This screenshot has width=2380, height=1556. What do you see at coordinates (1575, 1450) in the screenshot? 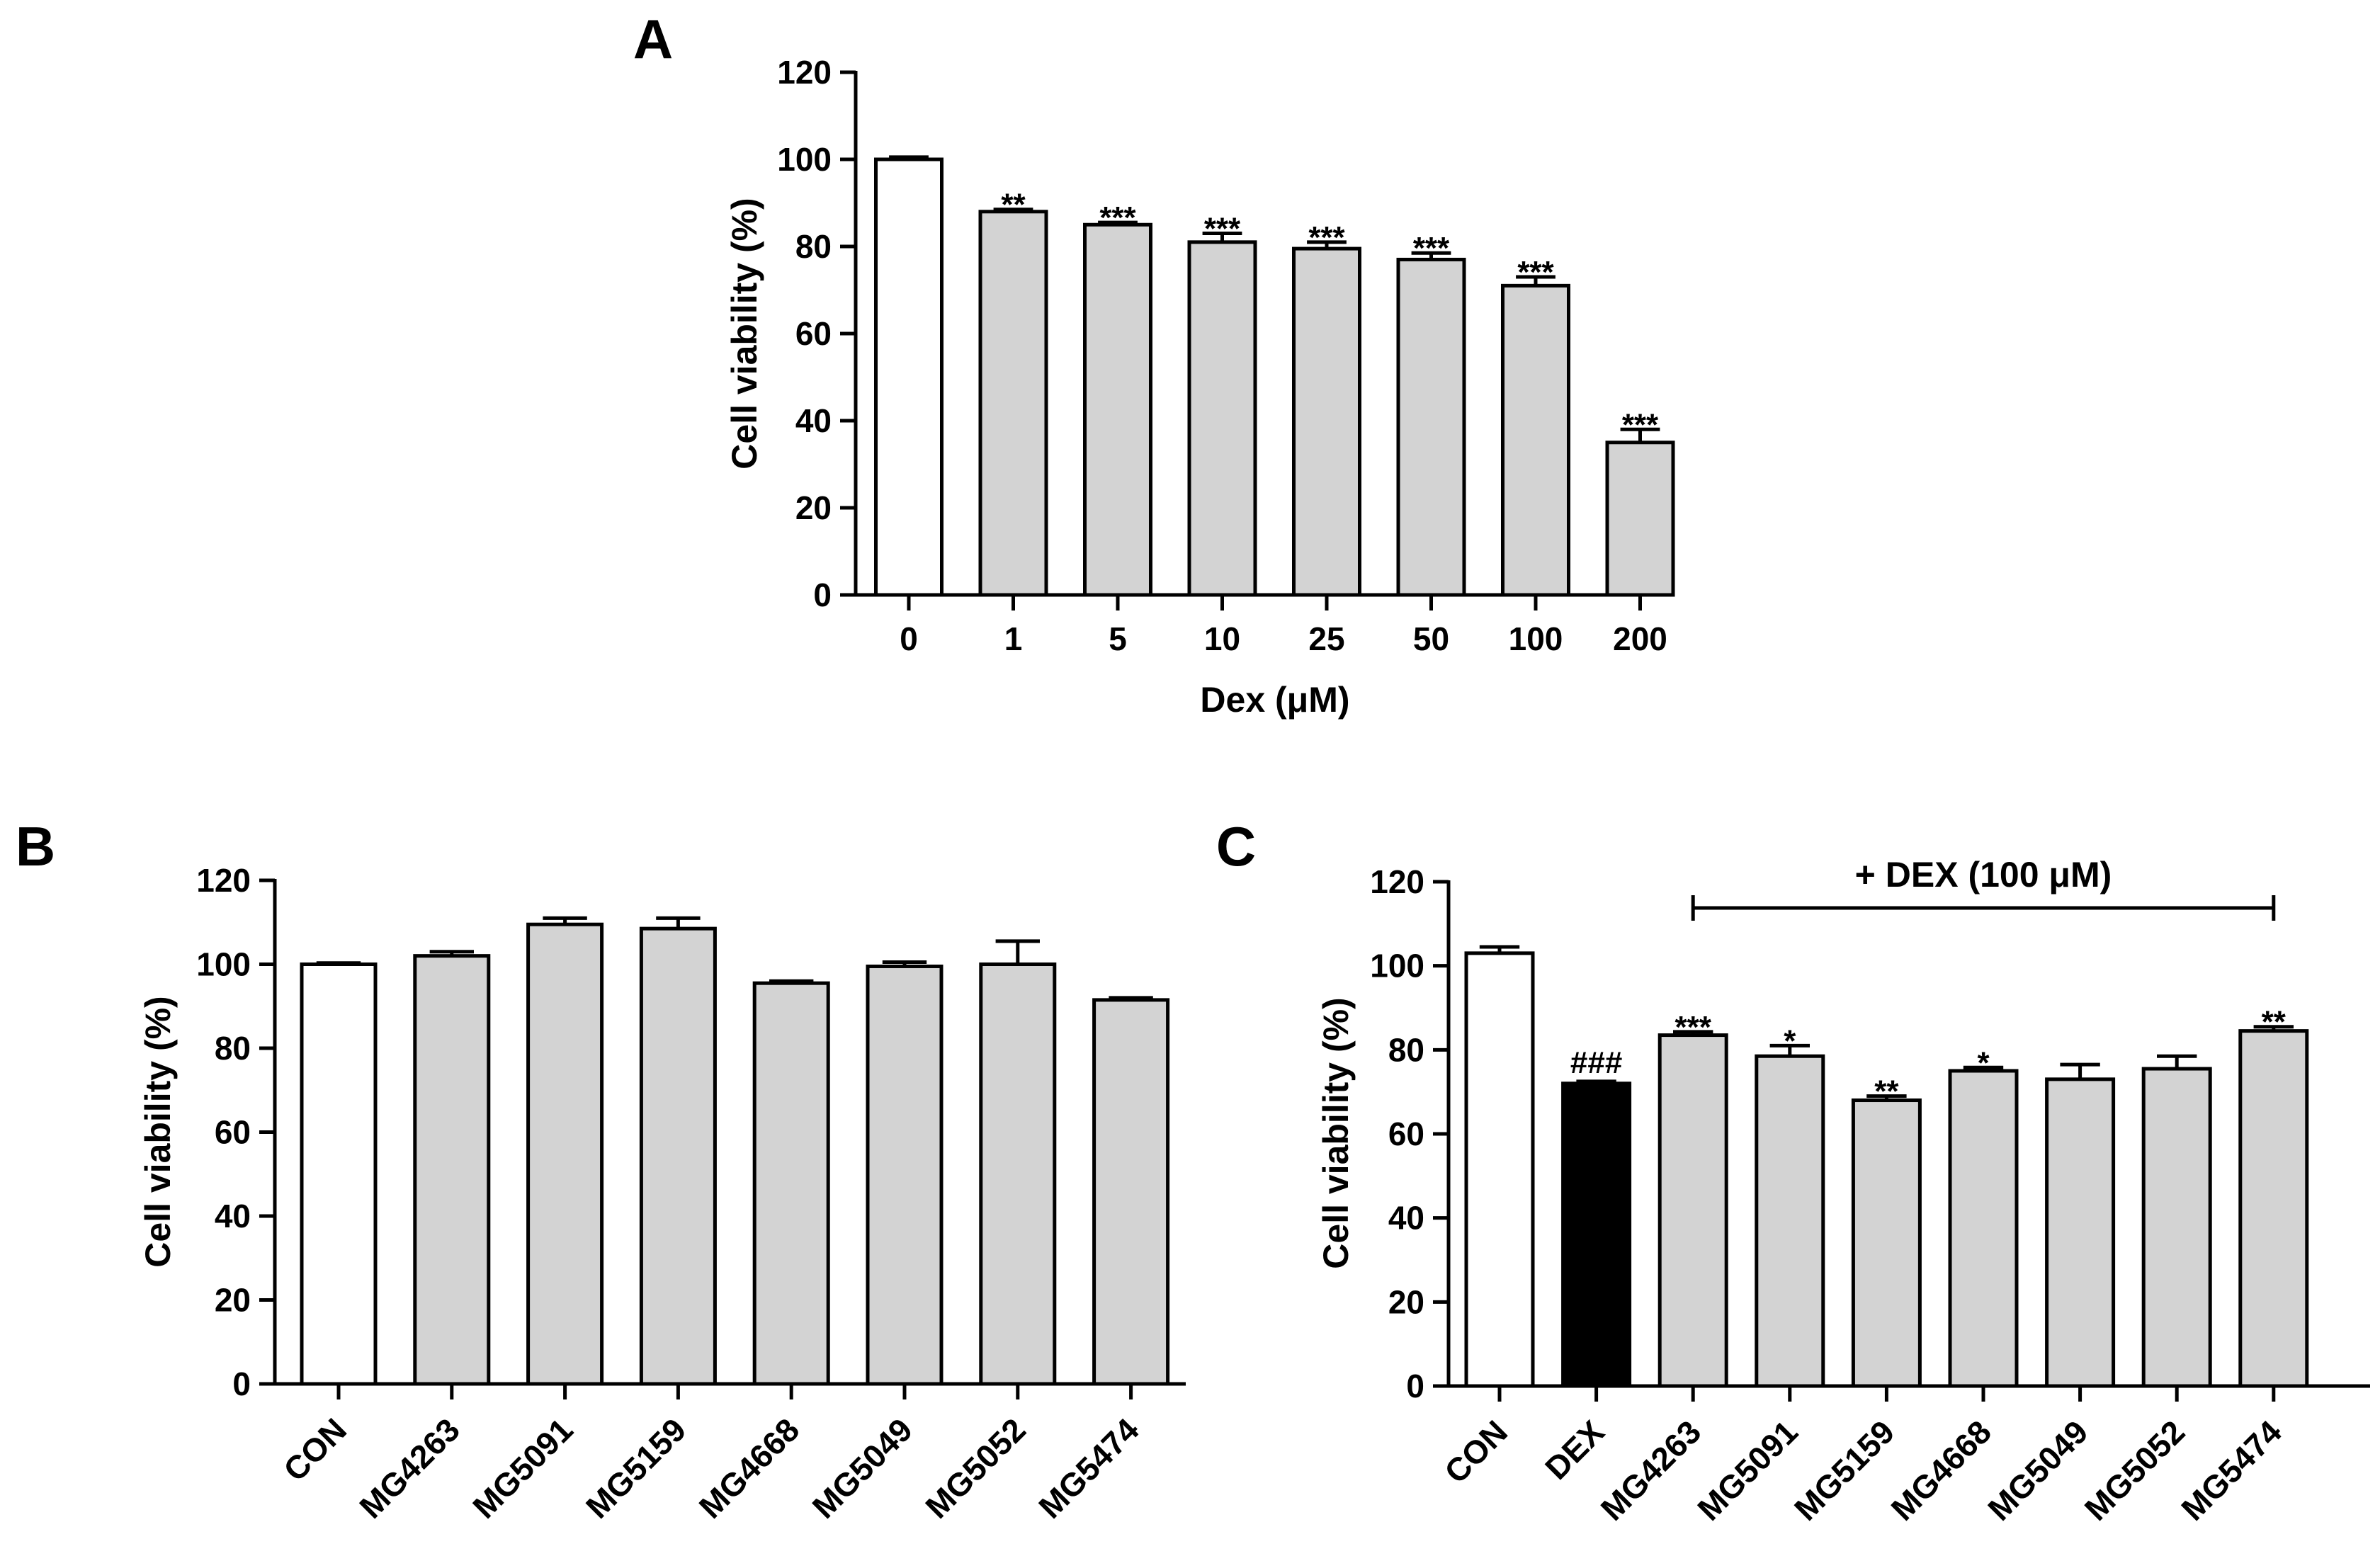
I see `panel-c-x-tick-label: DEX` at bounding box center [1575, 1450].